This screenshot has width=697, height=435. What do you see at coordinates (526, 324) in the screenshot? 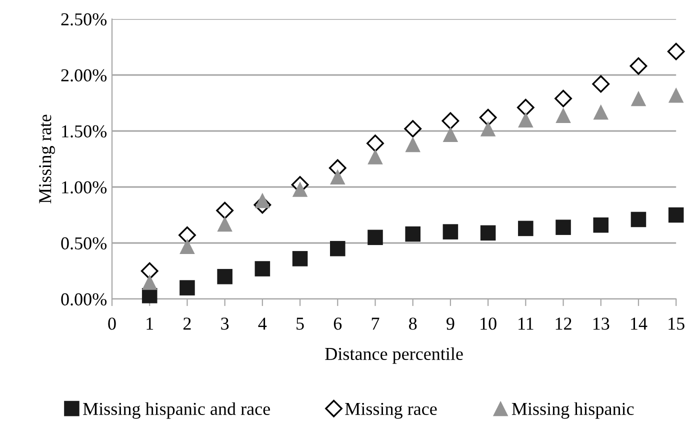
I see `x-tick-label: 11` at bounding box center [526, 324].